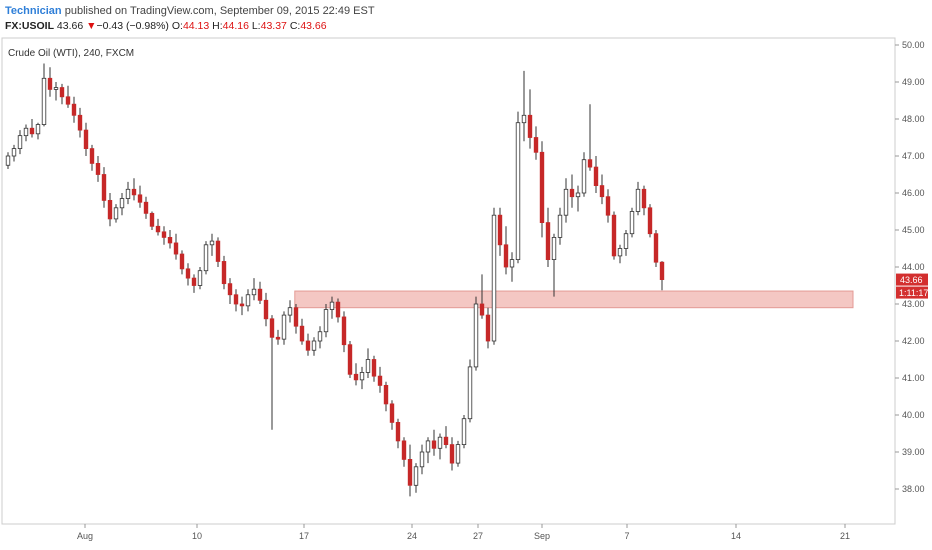 This screenshot has width=932, height=550. I want to click on y-tick-label: 41.00, so click(913, 378).